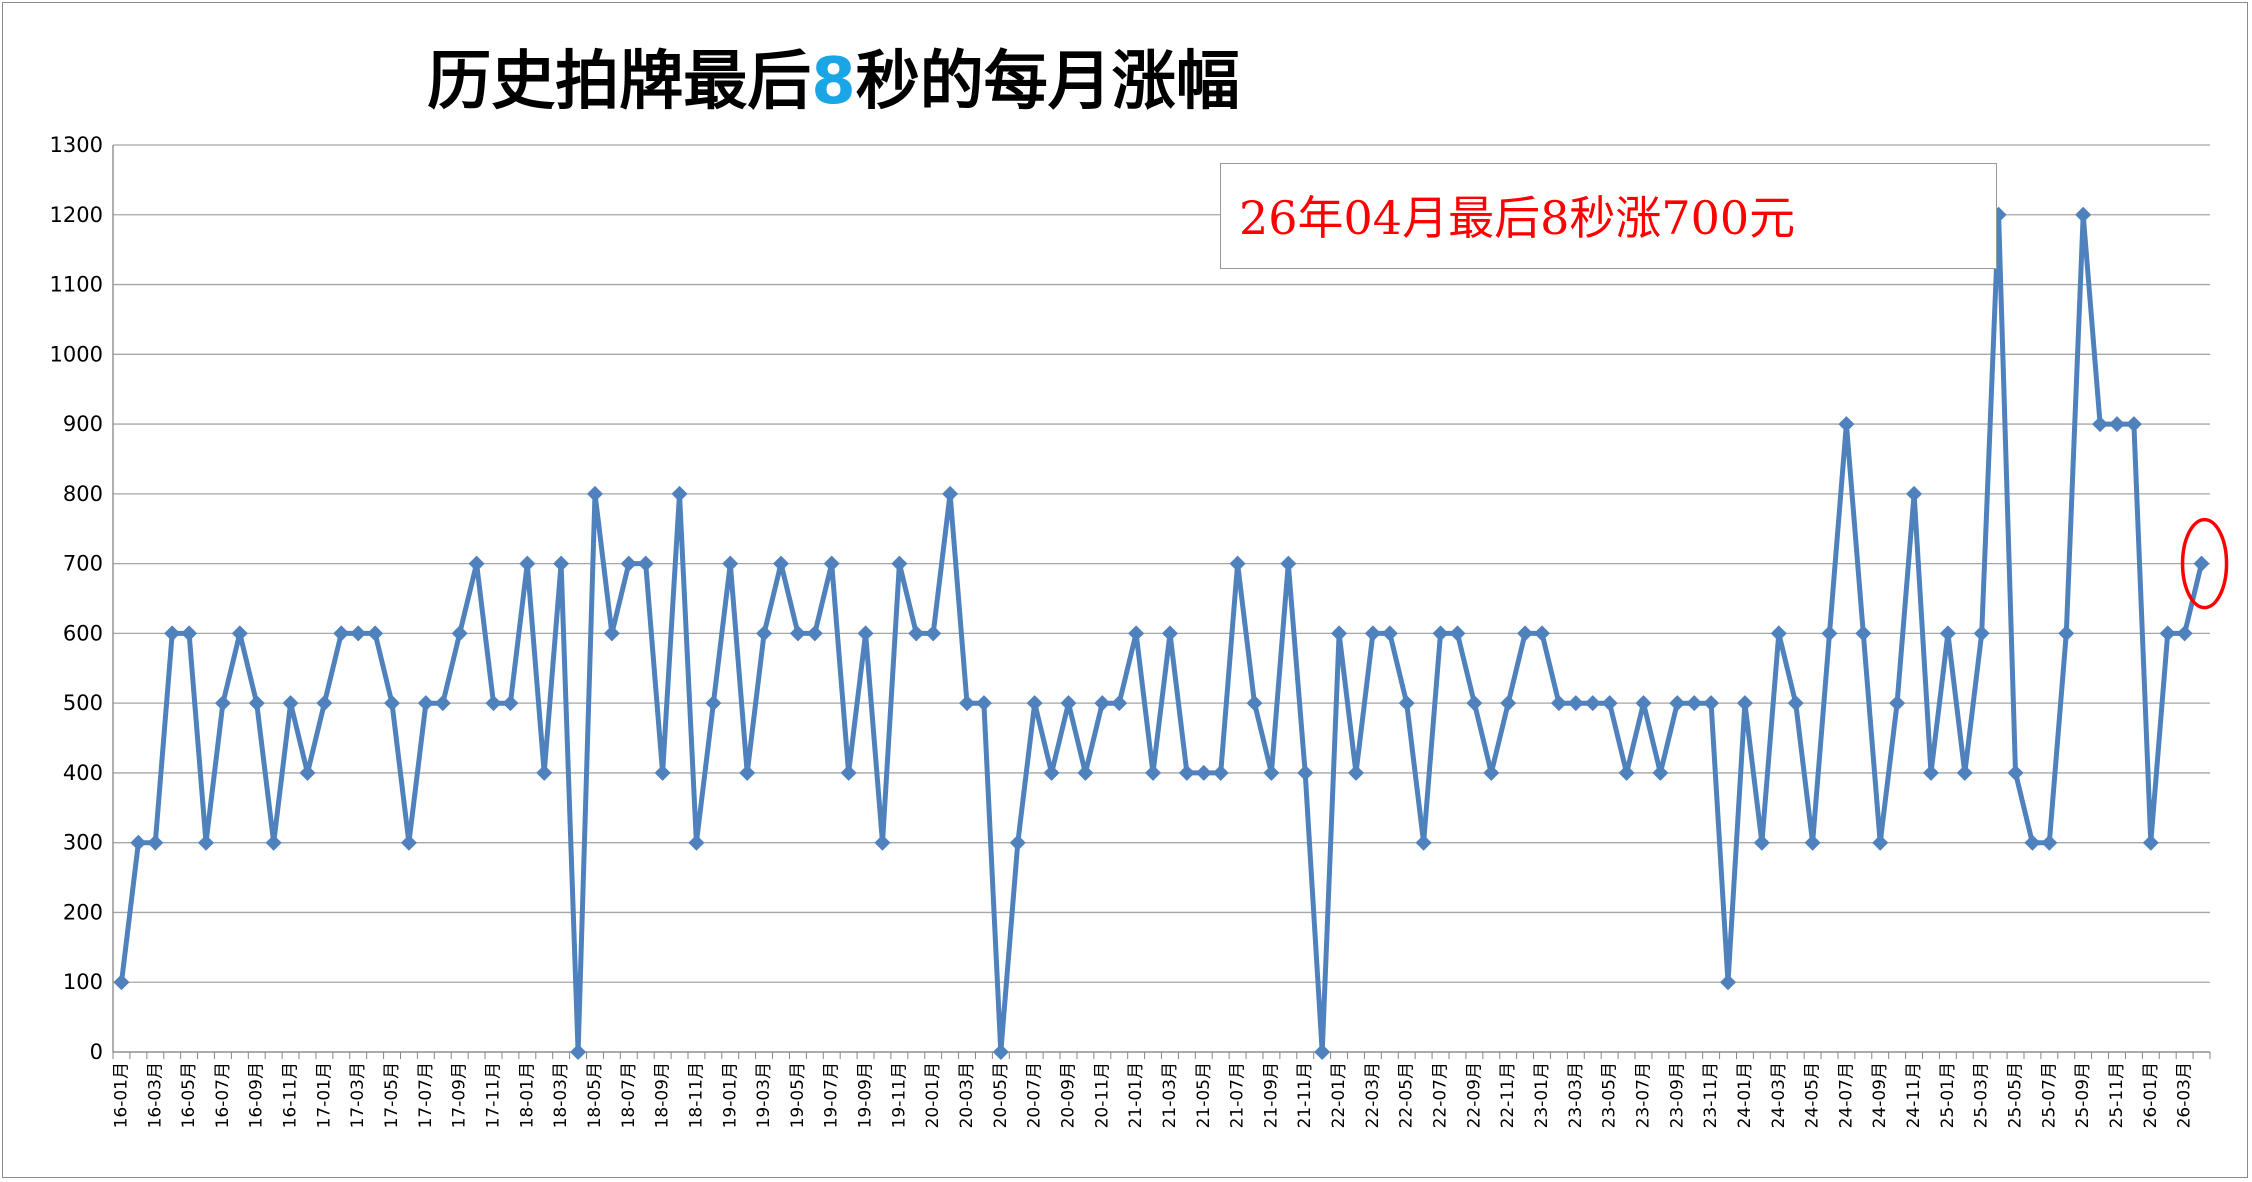  I want to click on x-tick-label: 24-01月, so click(1745, 1095).